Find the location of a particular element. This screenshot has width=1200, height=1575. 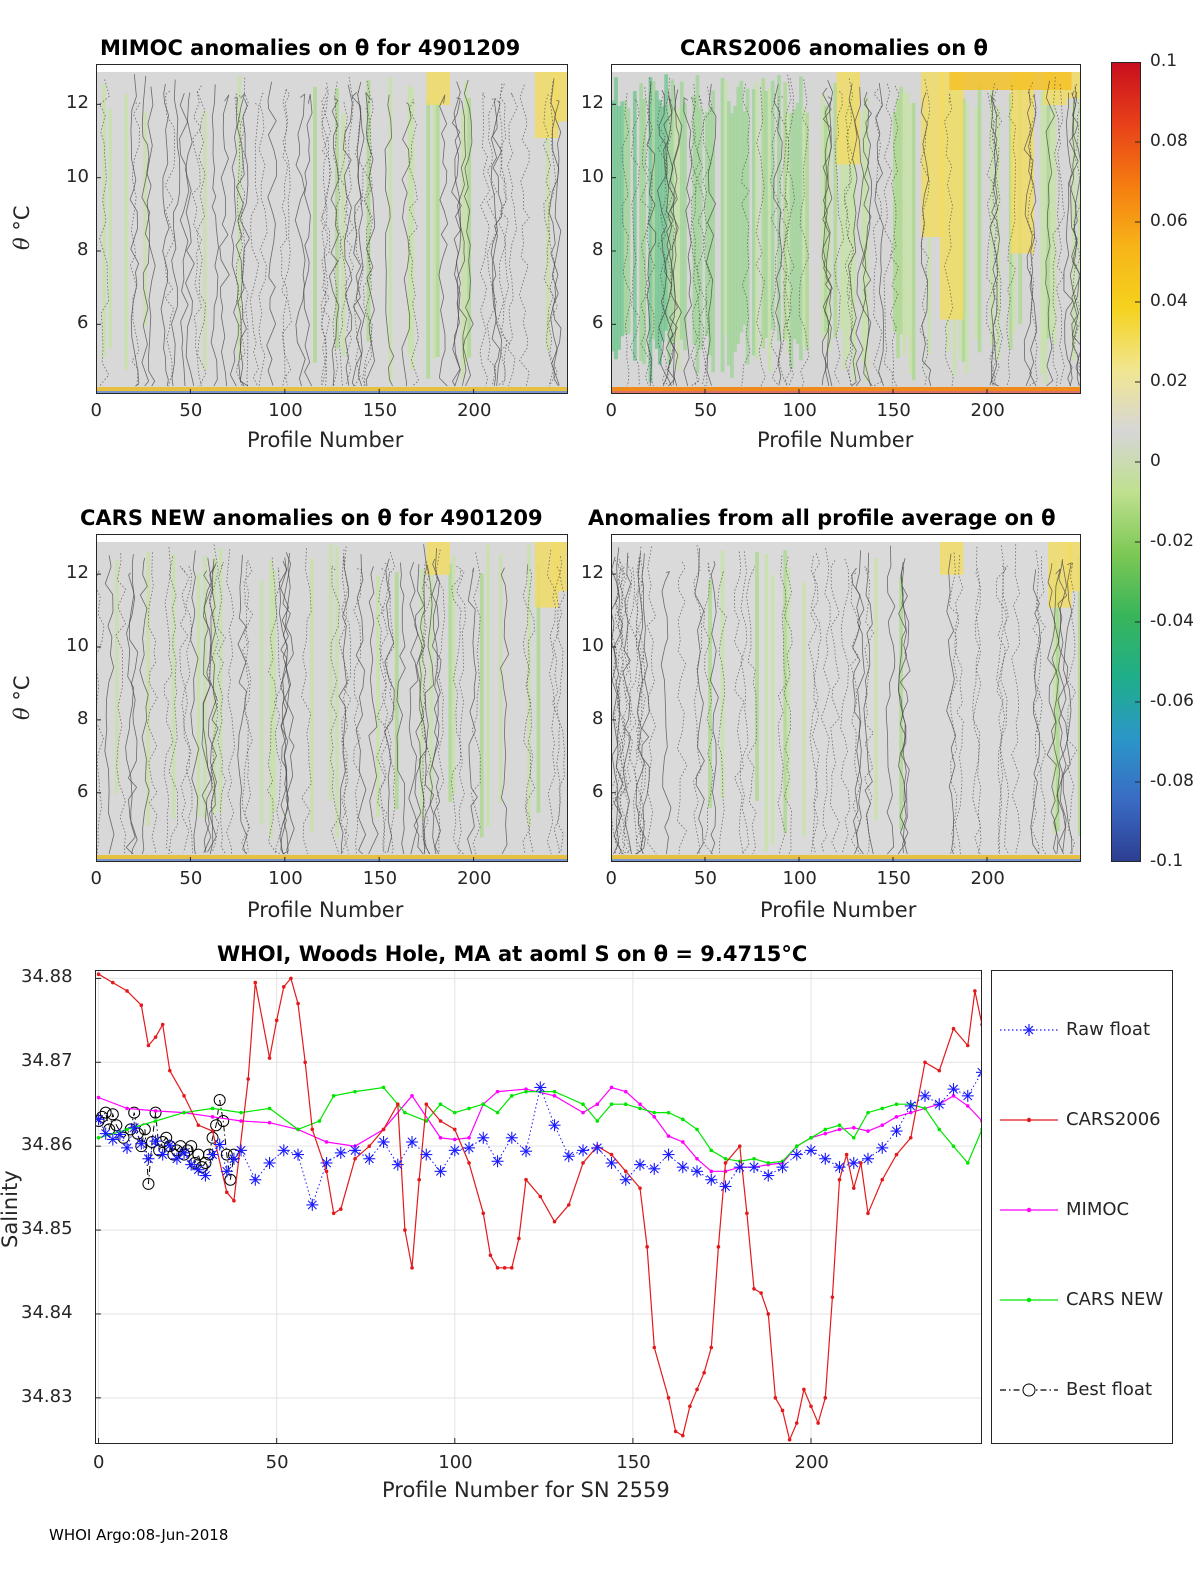

x-tick-label: 0 is located at coordinates (611, 410).